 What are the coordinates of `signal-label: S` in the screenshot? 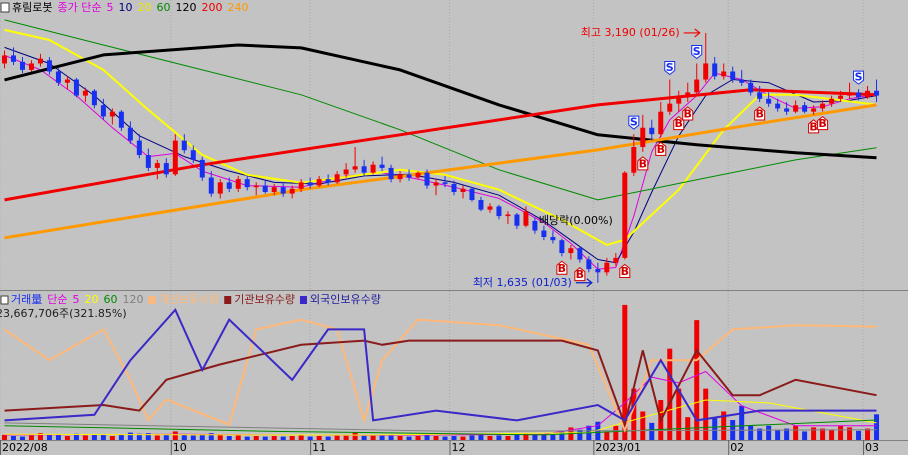 It's located at (859, 77).